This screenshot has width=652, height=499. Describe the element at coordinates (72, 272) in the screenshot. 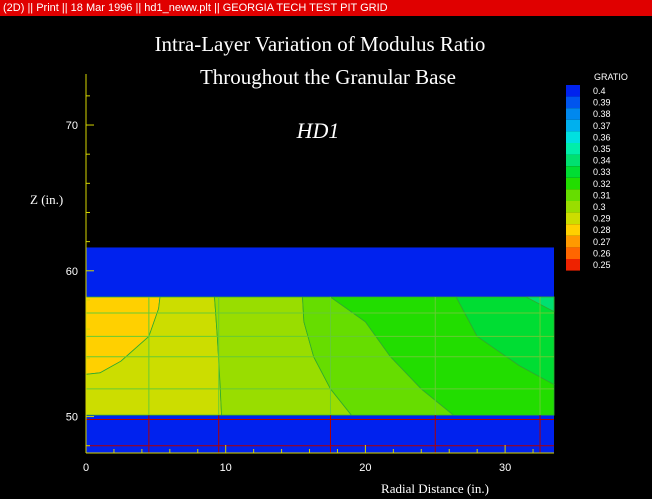

I see `y-tick-label: 60` at that location.